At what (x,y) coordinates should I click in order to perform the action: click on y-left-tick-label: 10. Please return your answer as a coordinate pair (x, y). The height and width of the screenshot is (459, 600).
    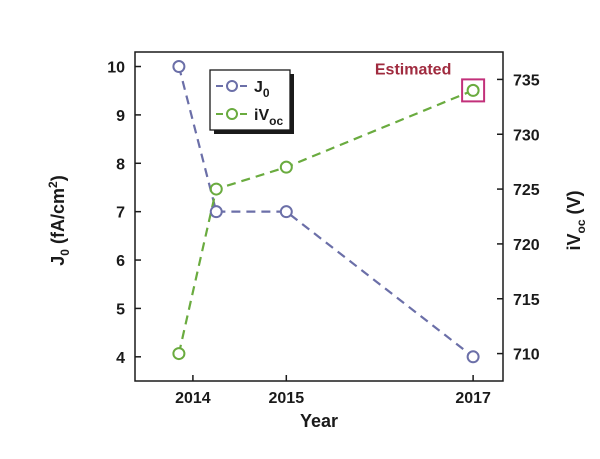
    Looking at the image, I should click on (116, 68).